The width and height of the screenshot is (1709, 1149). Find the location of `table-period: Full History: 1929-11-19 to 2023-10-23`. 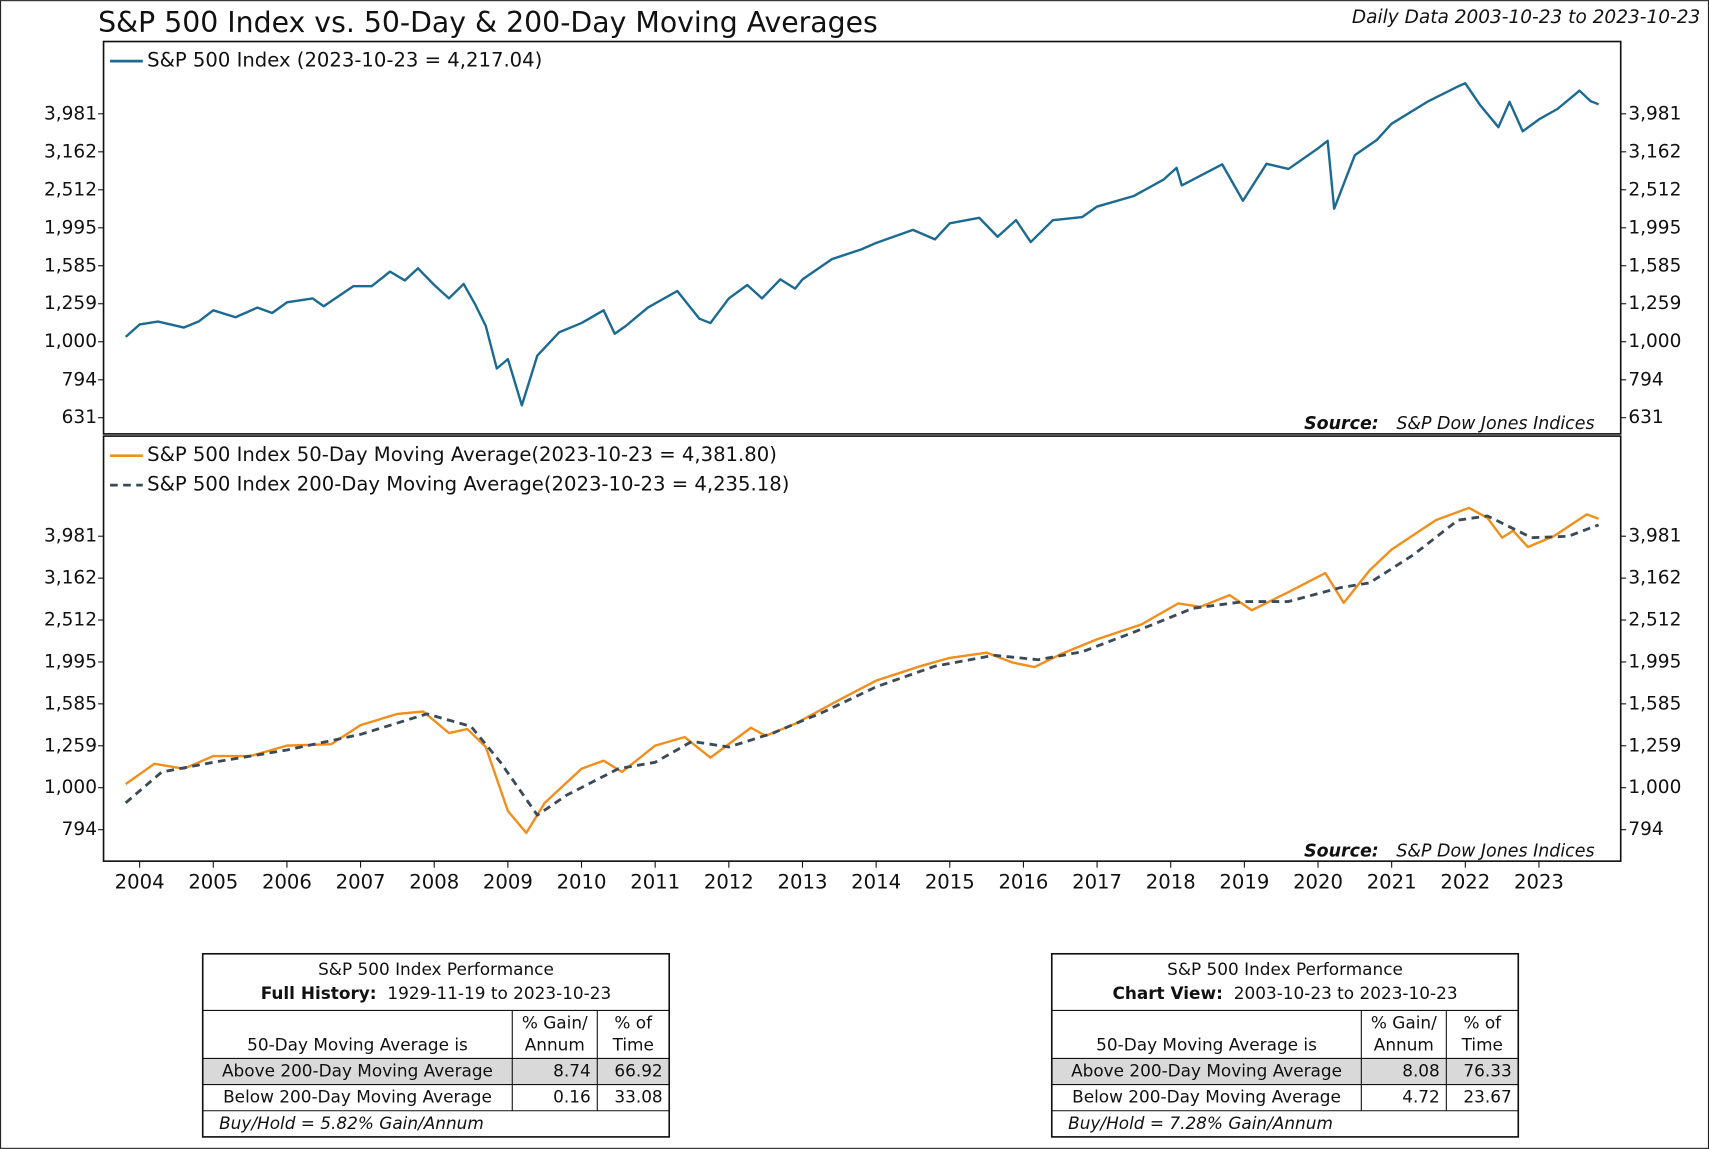

table-period: Full History: 1929-11-19 to 2023-10-23 is located at coordinates (436, 993).